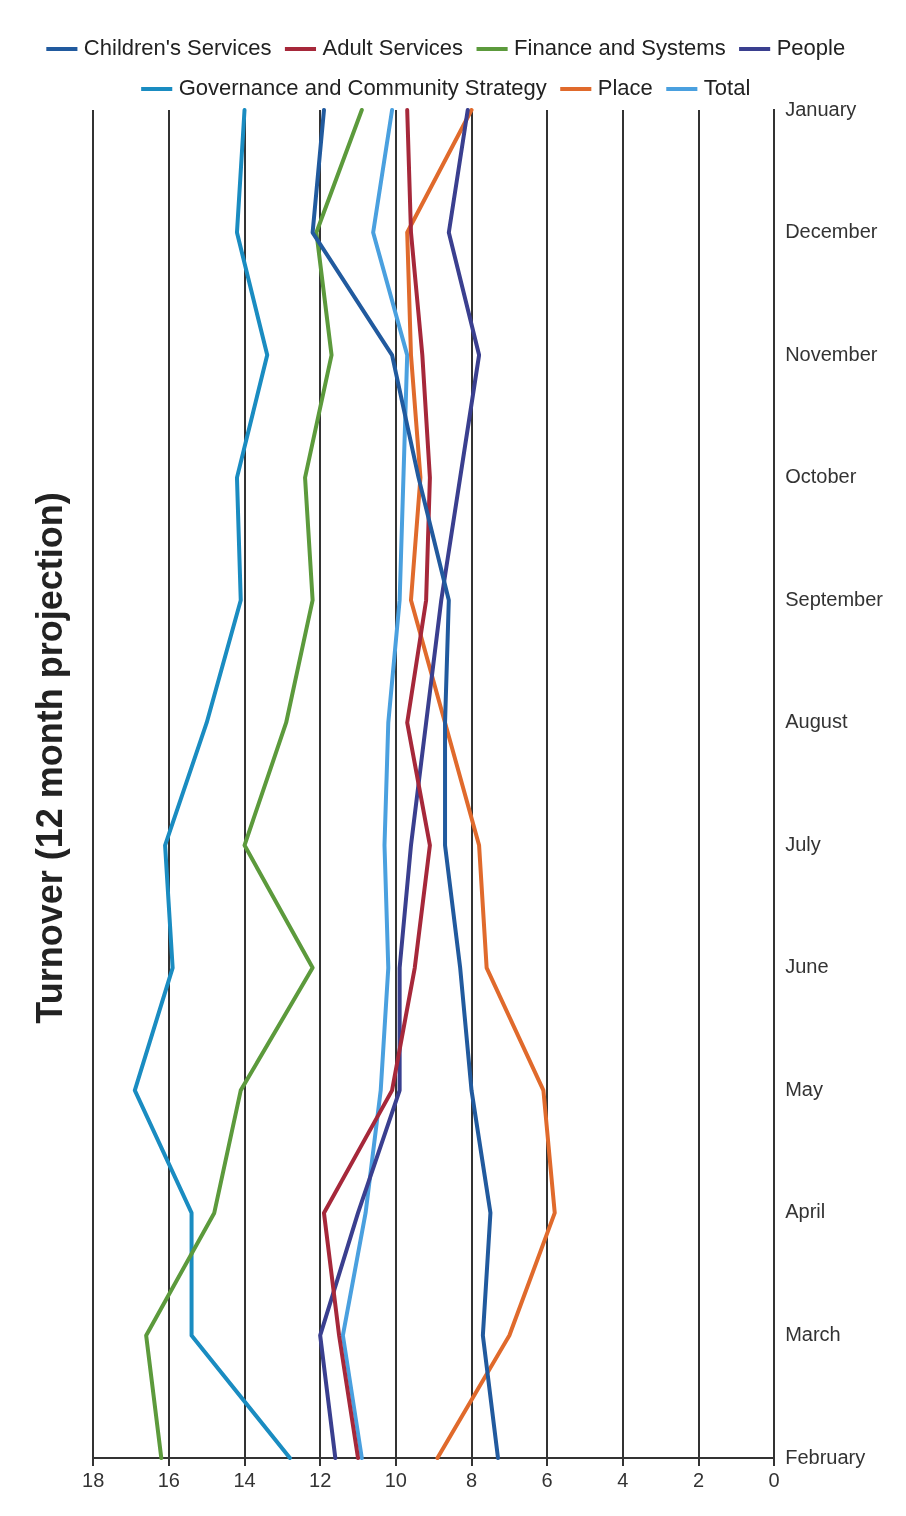 This screenshot has height=1516, width=906. Describe the element at coordinates (811, 48) in the screenshot. I see `legend-label: People` at that location.